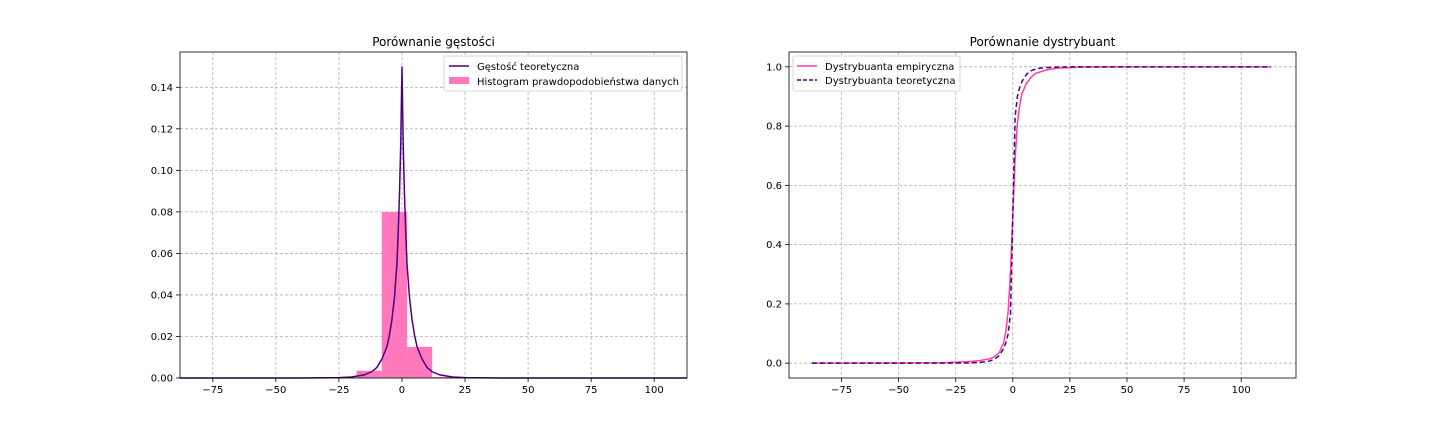  What do you see at coordinates (1127, 390) in the screenshot?
I see `cdf-x-tick-label: 50` at bounding box center [1127, 390].